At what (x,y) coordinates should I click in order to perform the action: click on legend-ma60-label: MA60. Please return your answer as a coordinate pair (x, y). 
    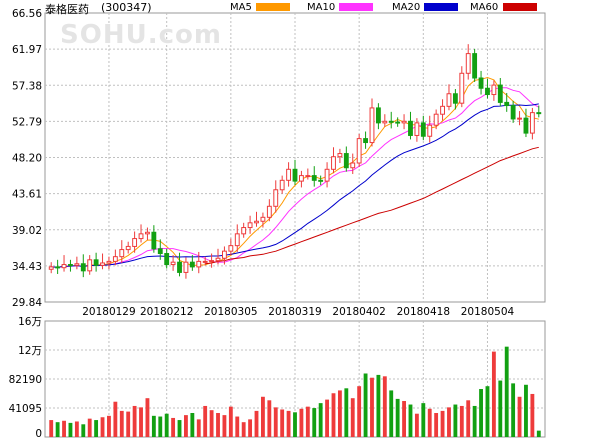
    Looking at the image, I should click on (484, 7).